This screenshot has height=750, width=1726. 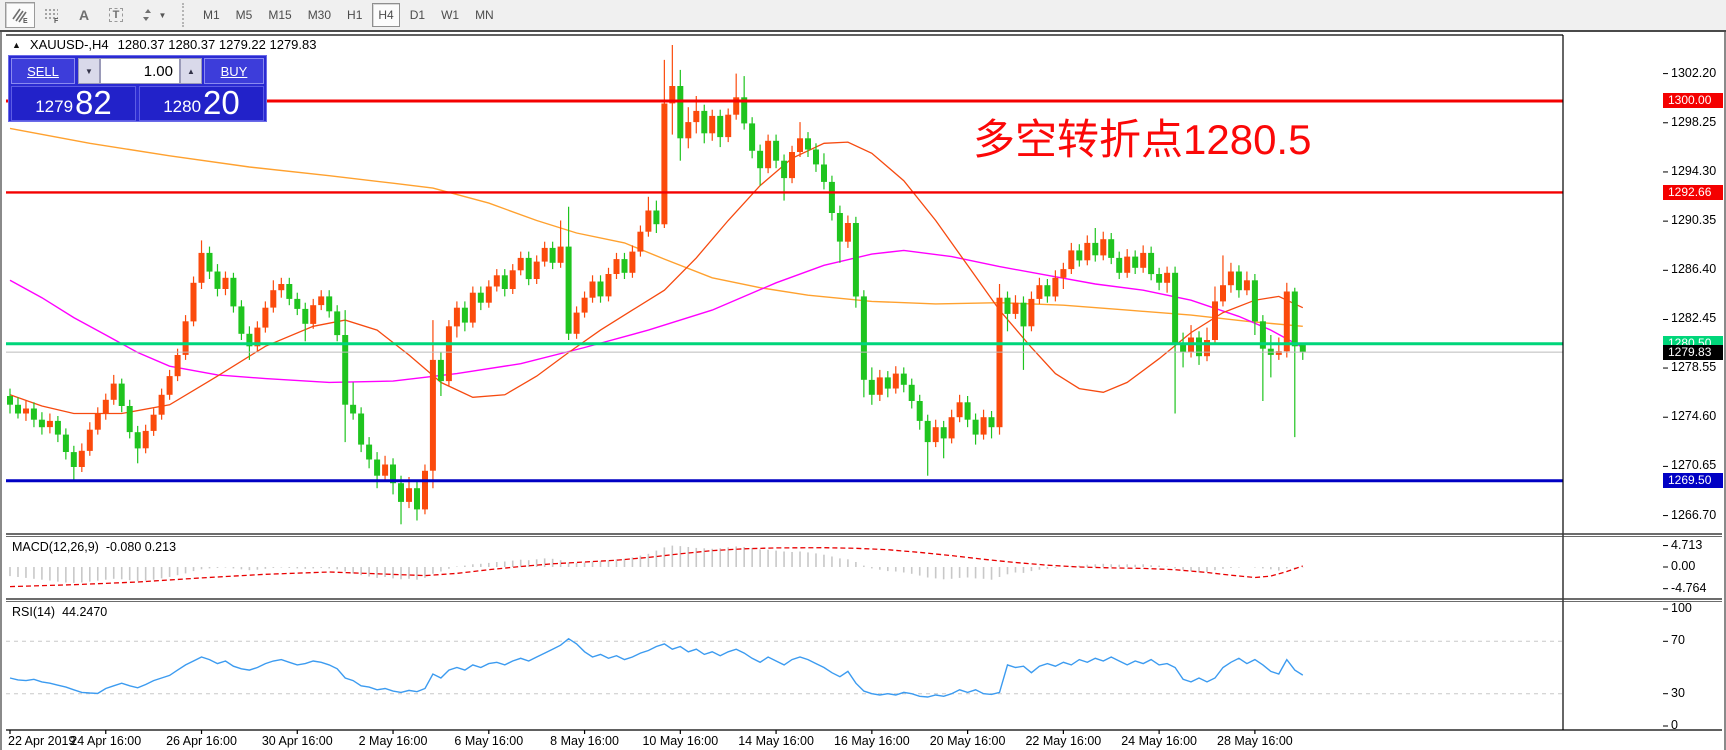 I want to click on price-axis-label: 1278.55, so click(x=1694, y=367).